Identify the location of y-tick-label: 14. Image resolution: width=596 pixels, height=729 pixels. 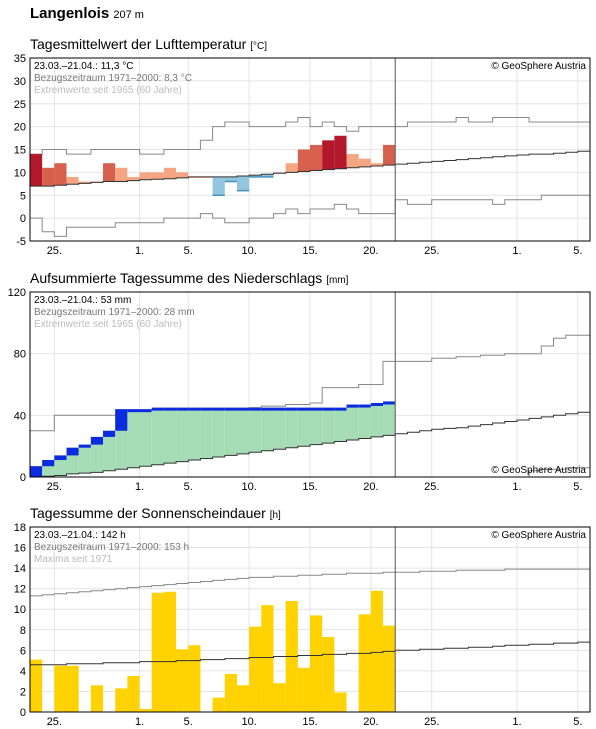
(20, 569).